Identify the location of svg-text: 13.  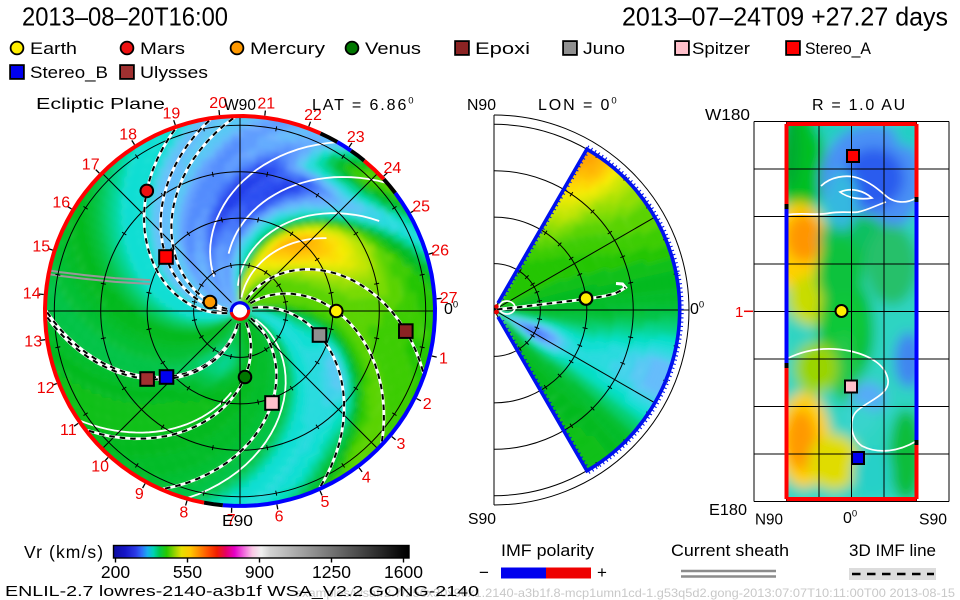
(33, 342).